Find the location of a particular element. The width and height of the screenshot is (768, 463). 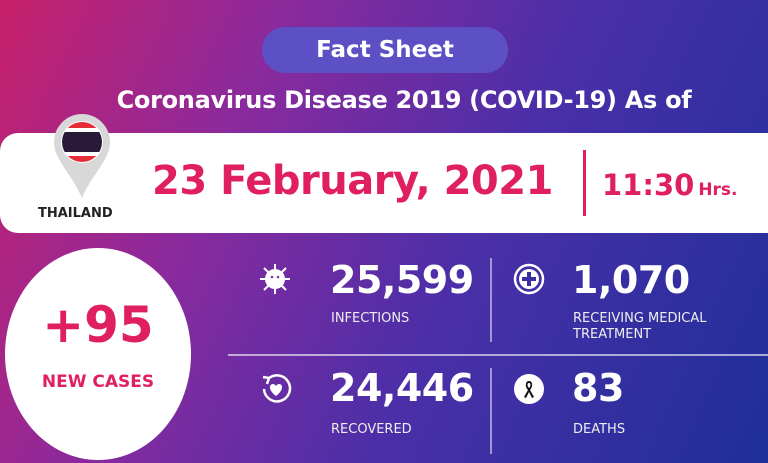

black-ribbon-icon is located at coordinates (529, 389).